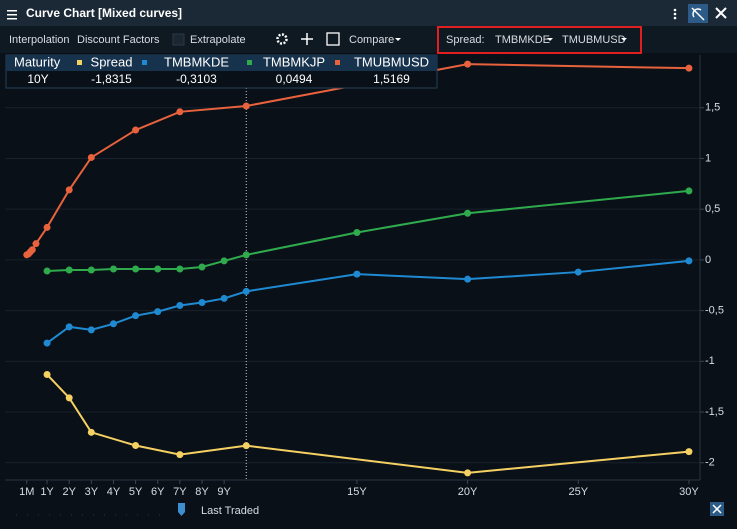  What do you see at coordinates (578, 492) in the screenshot?
I see `x-tick-label: 25Y` at bounding box center [578, 492].